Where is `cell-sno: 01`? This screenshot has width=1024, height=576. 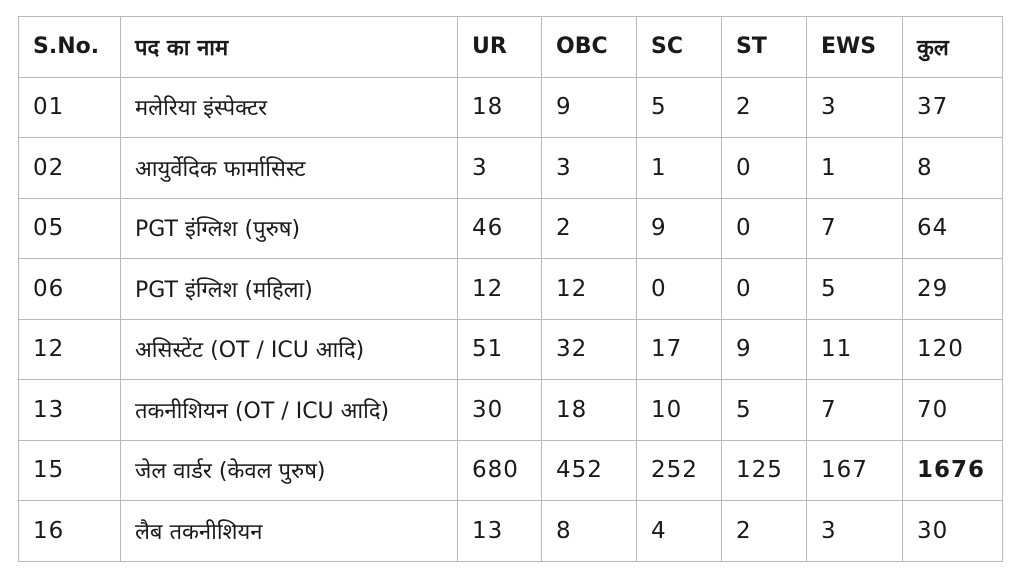
cell-sno: 01 is located at coordinates (69, 107).